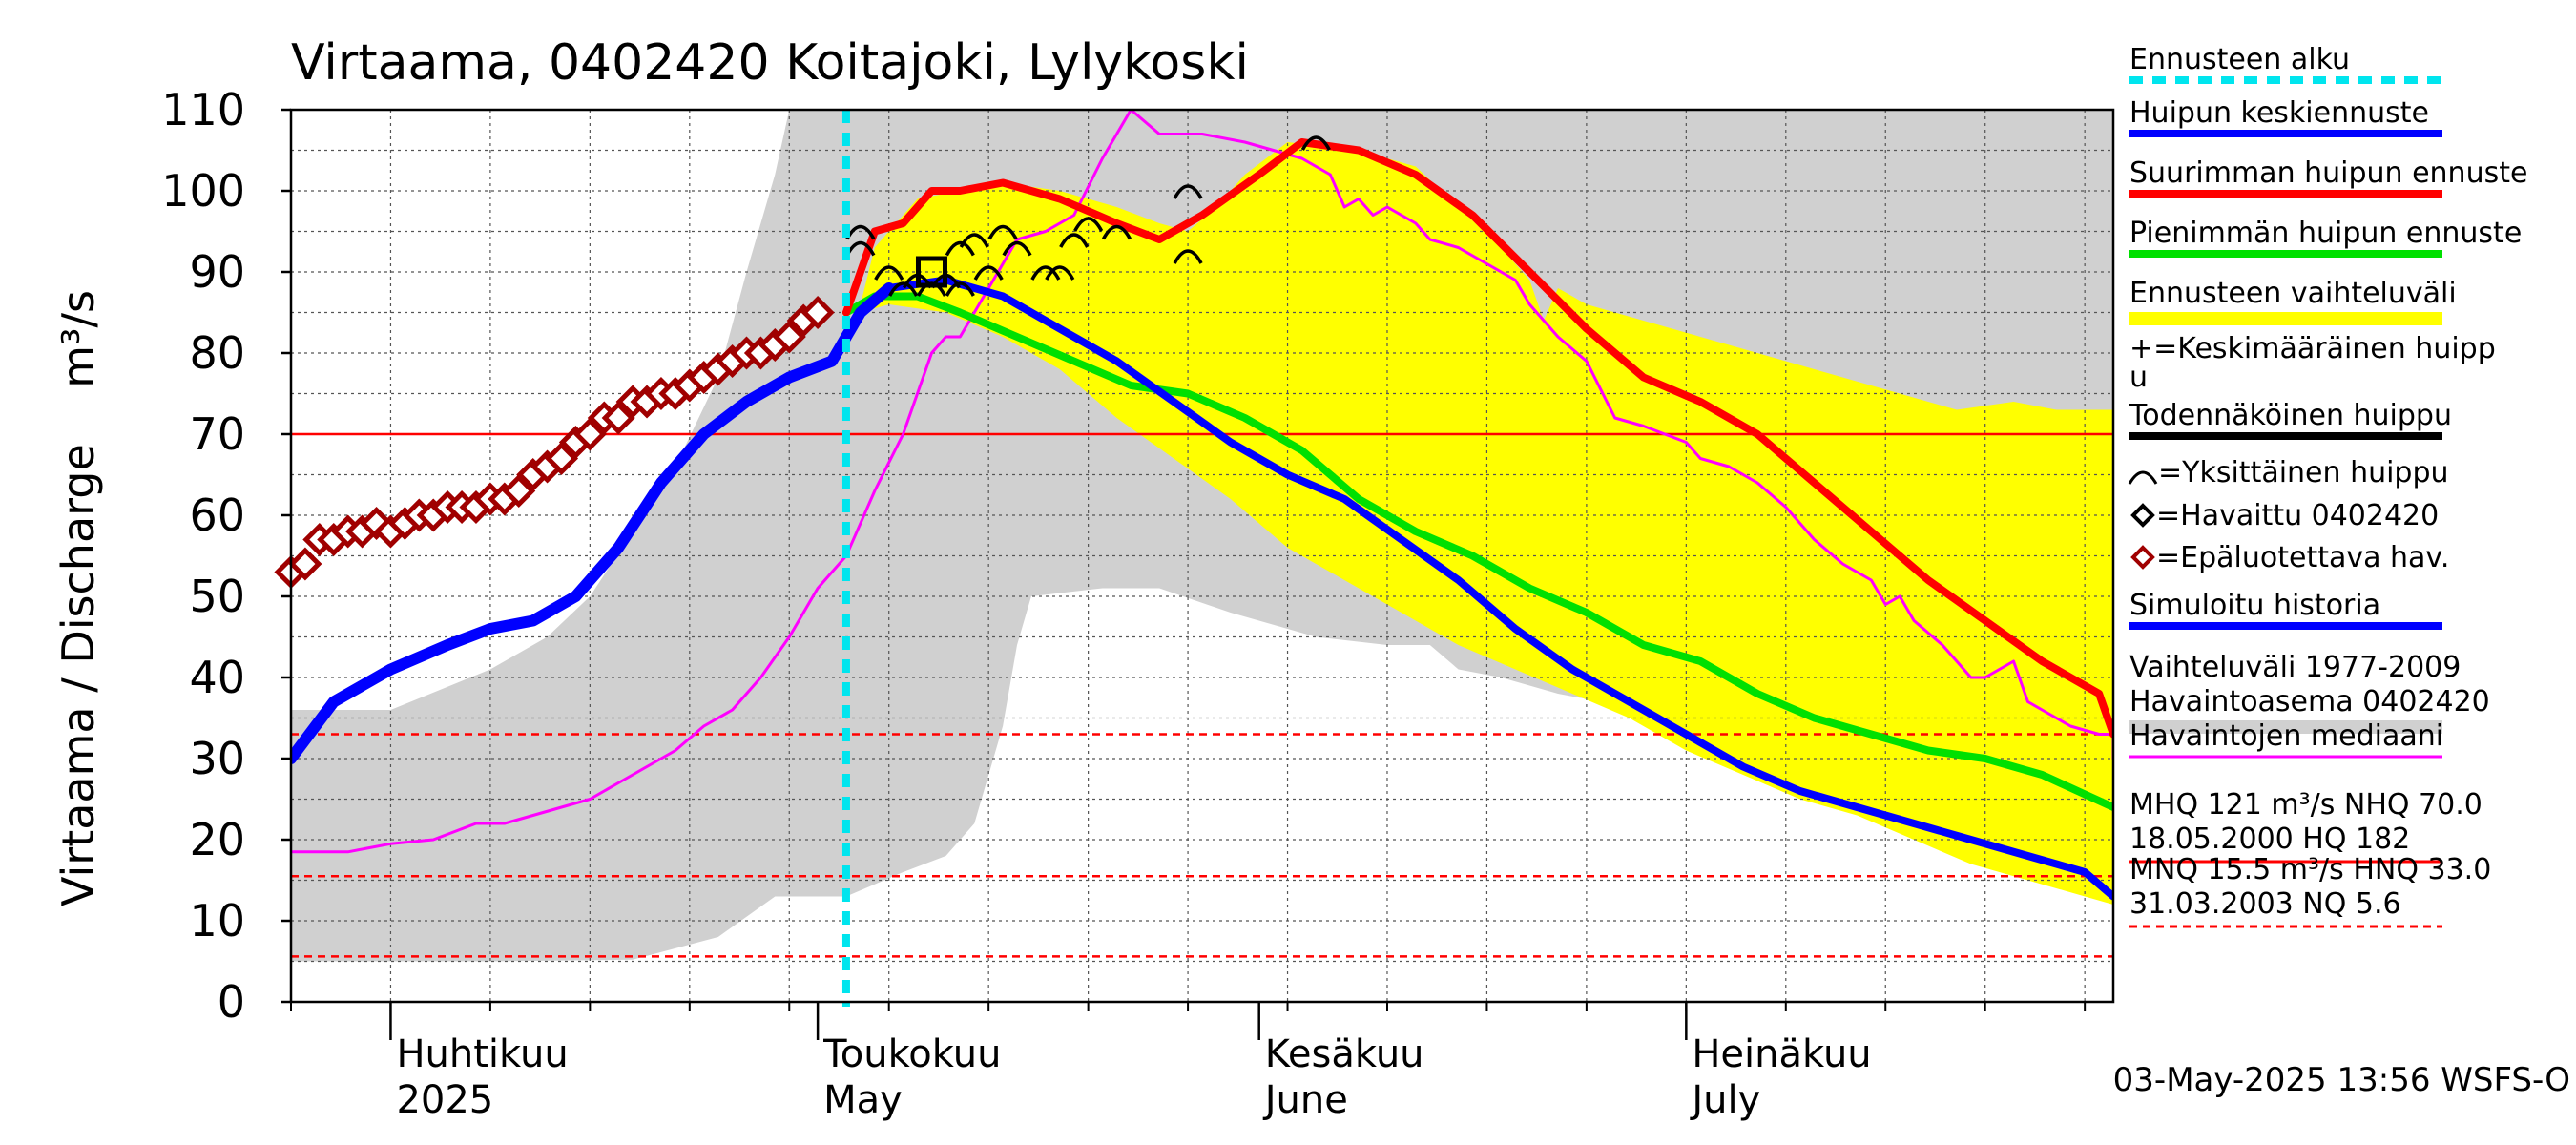 This screenshot has height=1145, width=2576. What do you see at coordinates (863, 1100) in the screenshot?
I see `month-label-en: May` at bounding box center [863, 1100].